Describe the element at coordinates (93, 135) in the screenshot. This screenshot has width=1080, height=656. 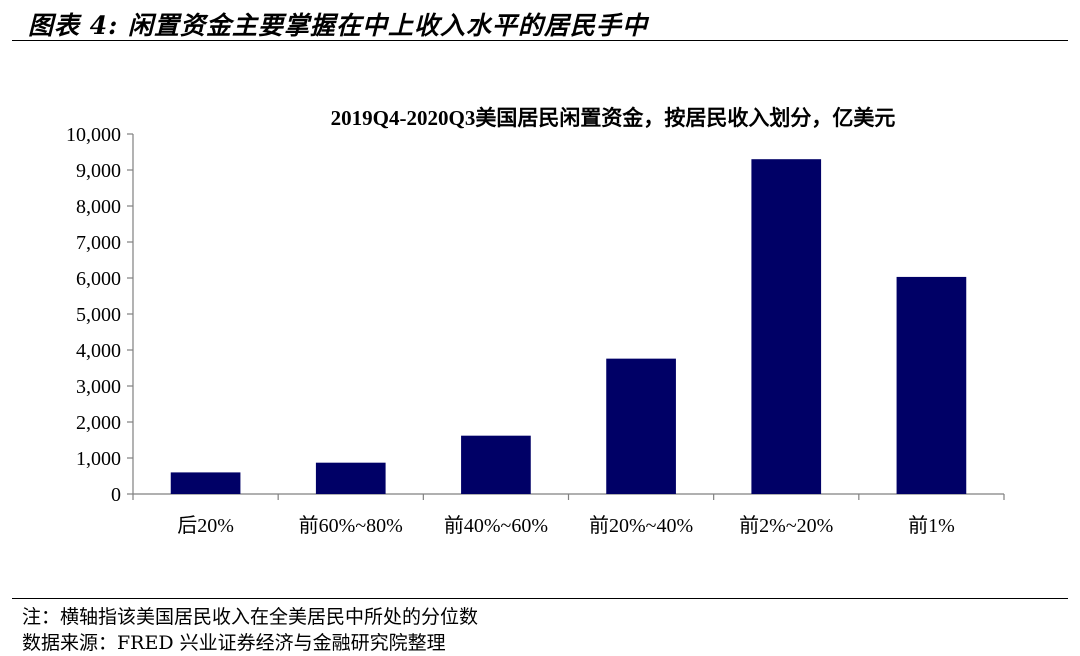
I see `y-tick-label: 10,000` at that location.